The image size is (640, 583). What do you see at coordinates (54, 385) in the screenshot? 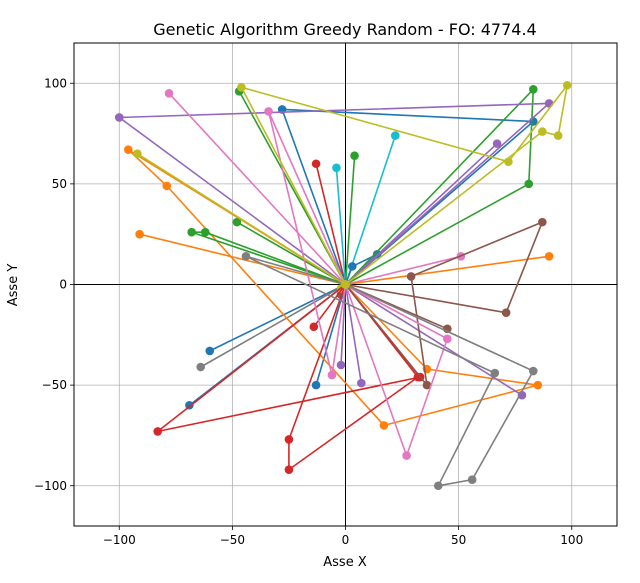
I see `y-tick-label: −50` at bounding box center [54, 385].